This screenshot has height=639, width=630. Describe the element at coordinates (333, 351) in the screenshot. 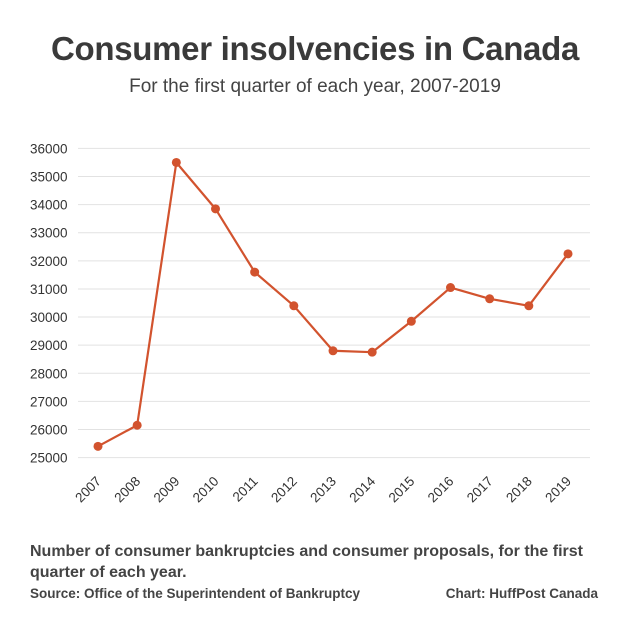

I see `data-point-2013` at that location.